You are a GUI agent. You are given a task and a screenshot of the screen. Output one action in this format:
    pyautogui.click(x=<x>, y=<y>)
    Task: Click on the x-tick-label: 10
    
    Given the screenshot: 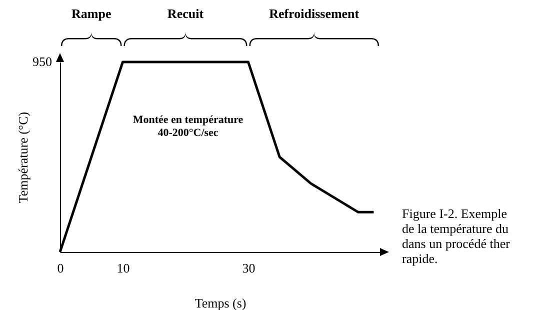 What is the action you would take?
    pyautogui.click(x=123, y=268)
    